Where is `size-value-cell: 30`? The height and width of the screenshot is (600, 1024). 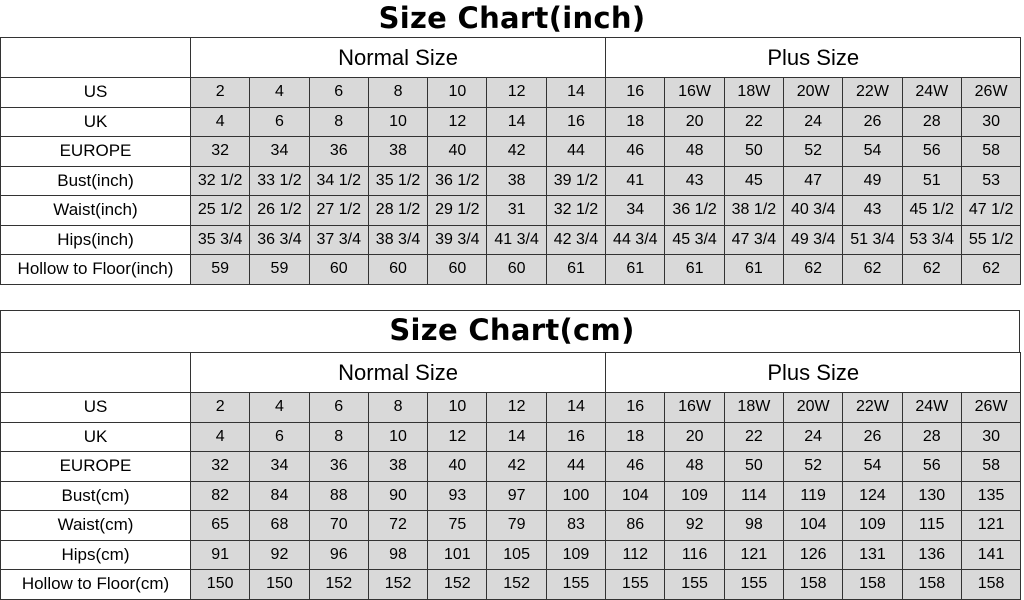 size-value-cell: 30 is located at coordinates (991, 436).